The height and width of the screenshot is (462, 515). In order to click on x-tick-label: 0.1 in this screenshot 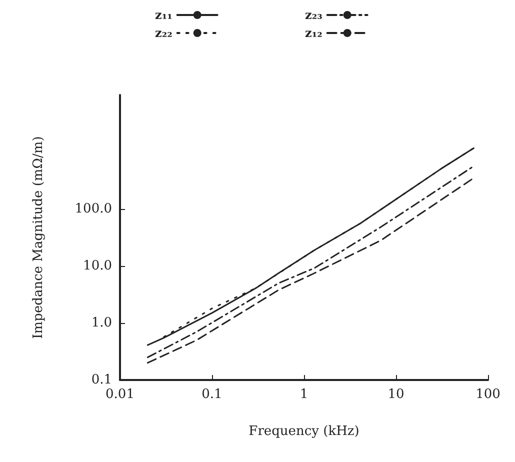, I will do `click(212, 394)`.